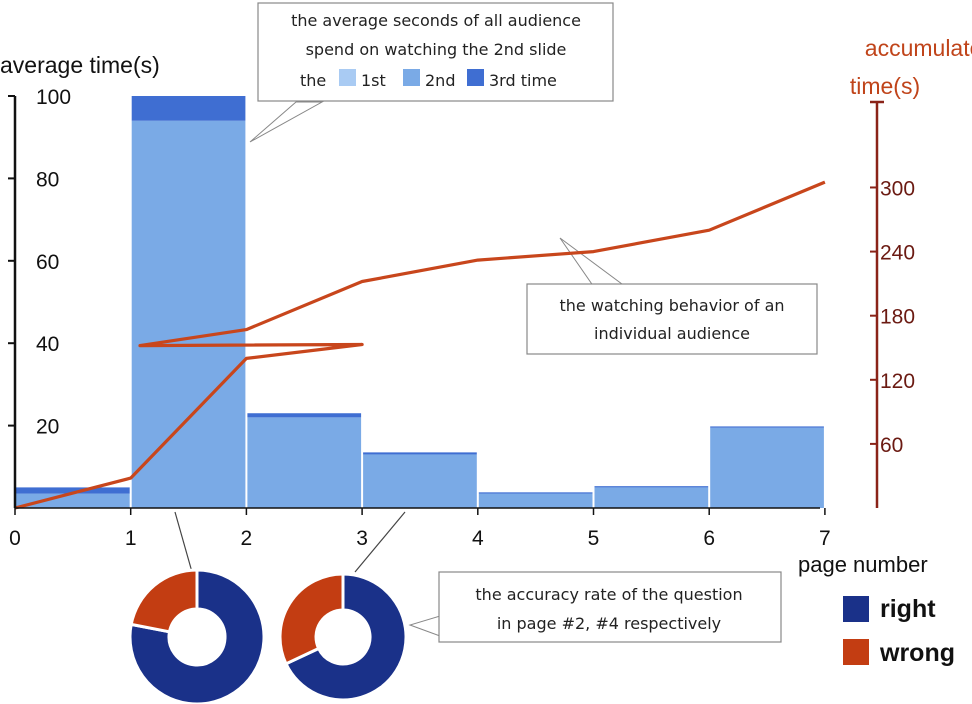  Describe the element at coordinates (891, 445) in the screenshot. I see `right-tick-label-60: 60` at that location.